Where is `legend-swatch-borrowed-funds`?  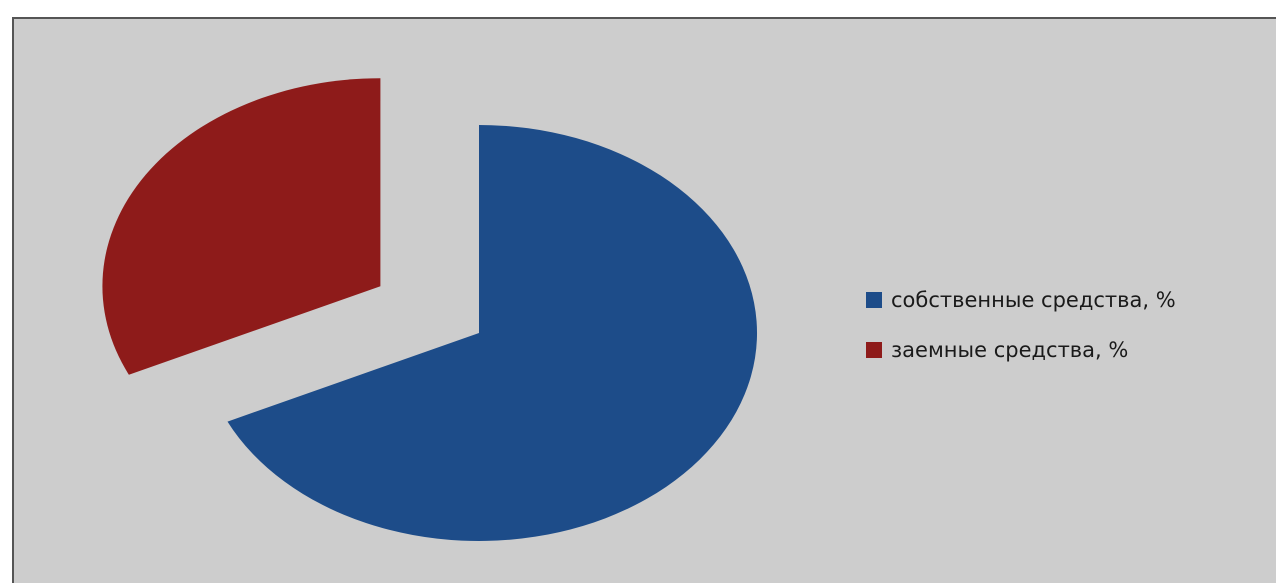
legend-swatch-borrowed-funds is located at coordinates (874, 350).